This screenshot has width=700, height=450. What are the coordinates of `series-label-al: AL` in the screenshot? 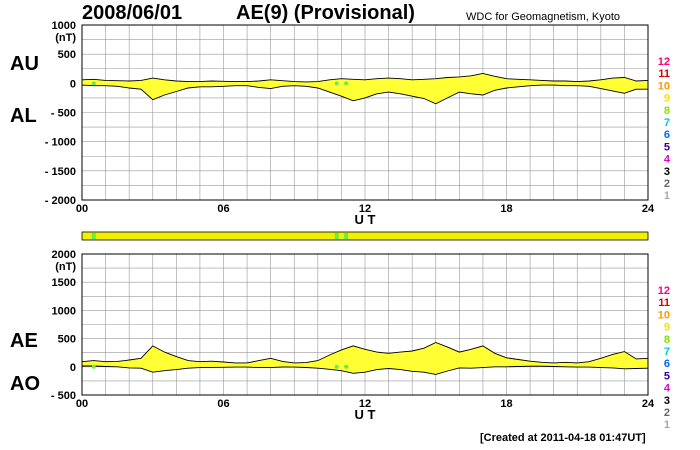 It's located at (23, 116).